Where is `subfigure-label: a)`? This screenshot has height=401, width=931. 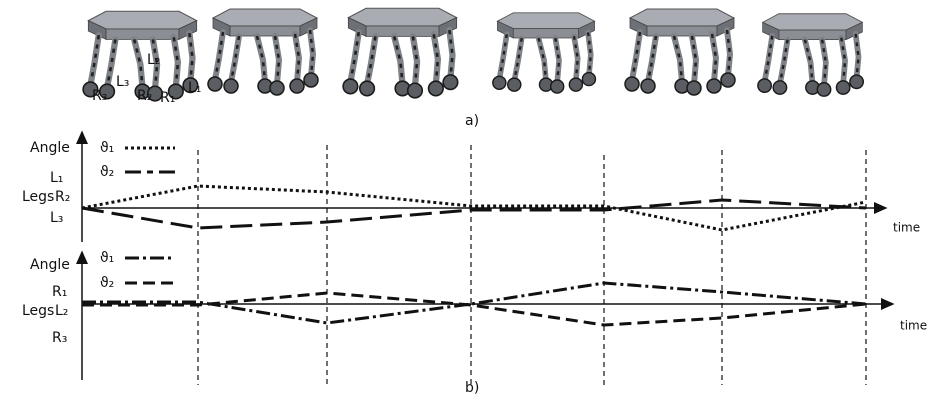
subfigure-label: a) is located at coordinates (472, 121).